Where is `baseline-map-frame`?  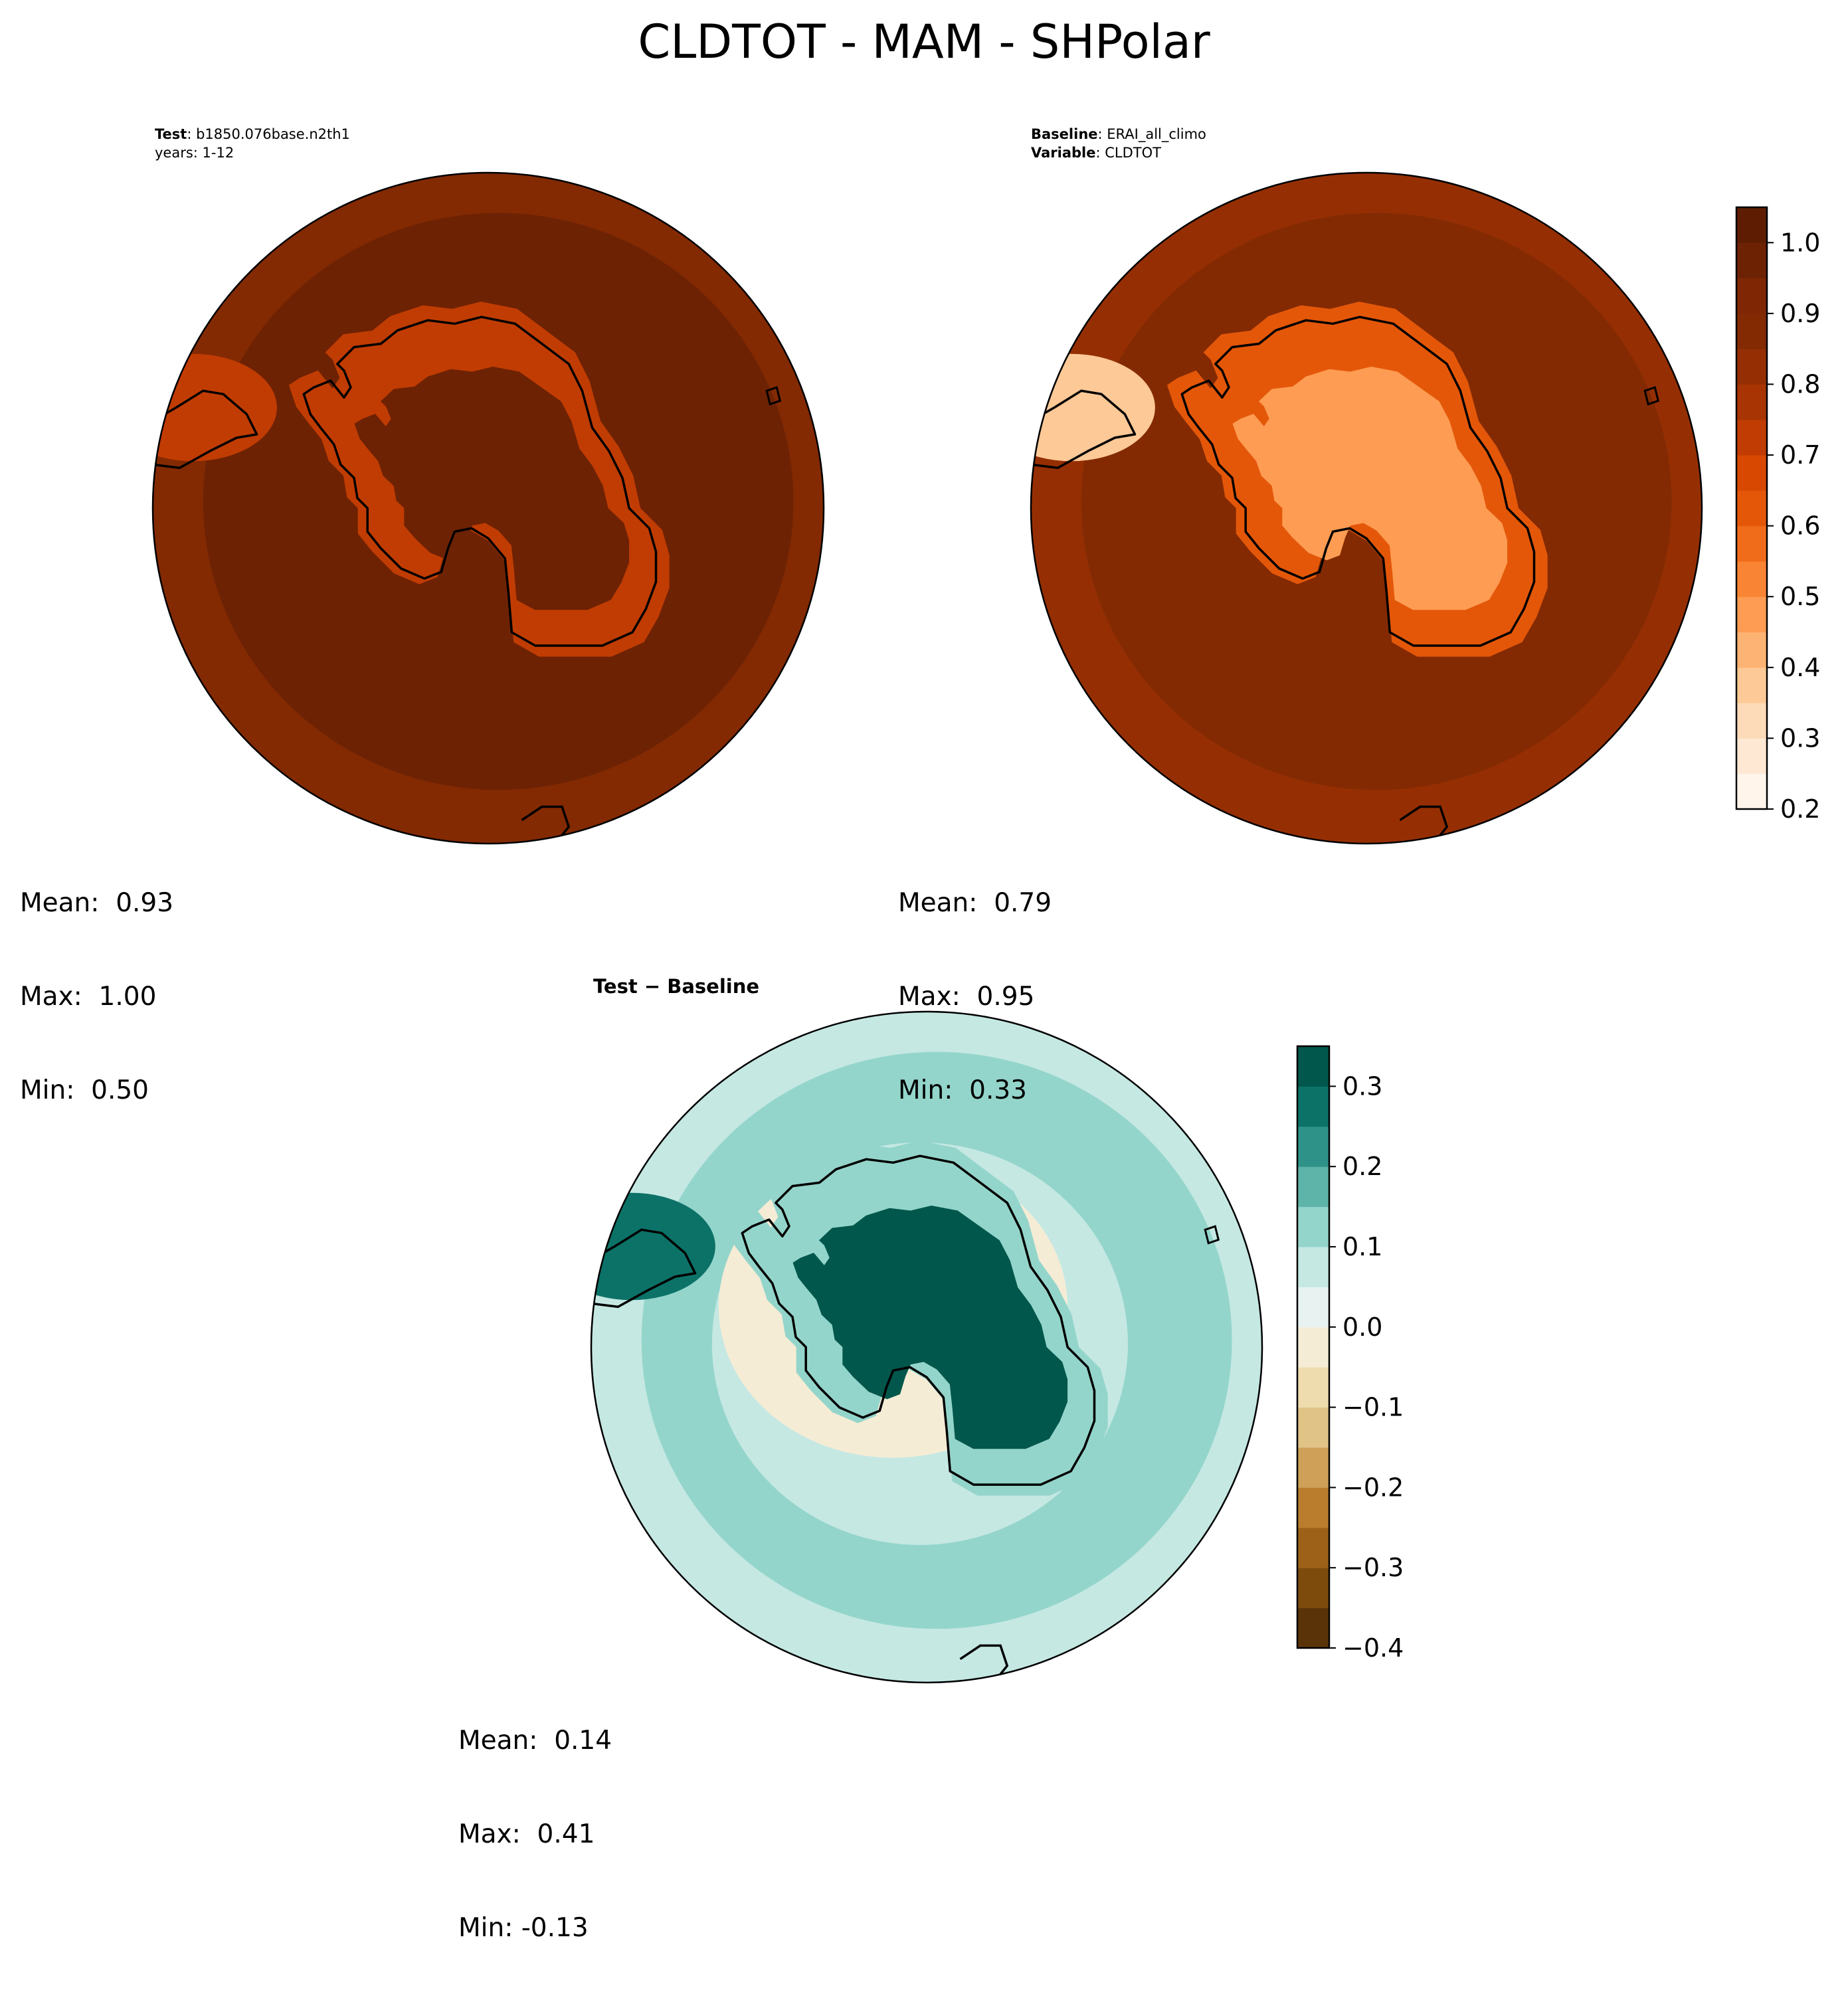
baseline-map-frame is located at coordinates (1366, 508).